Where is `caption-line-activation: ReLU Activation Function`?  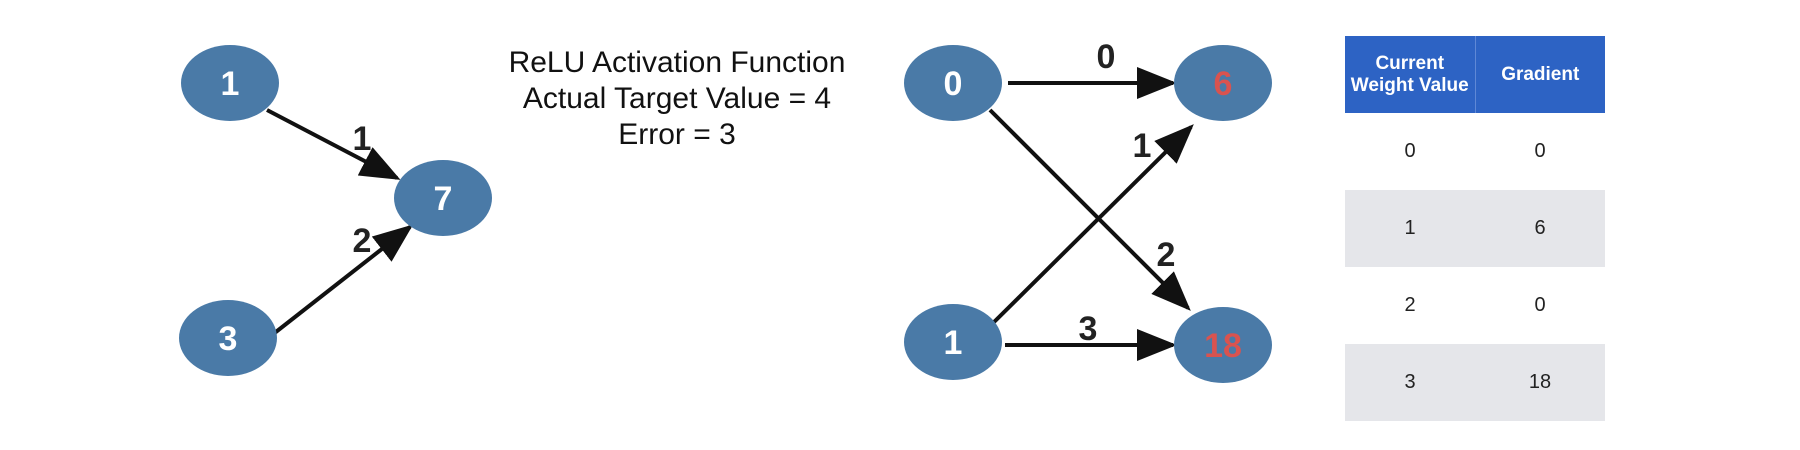 caption-line-activation: ReLU Activation Function is located at coordinates (677, 62).